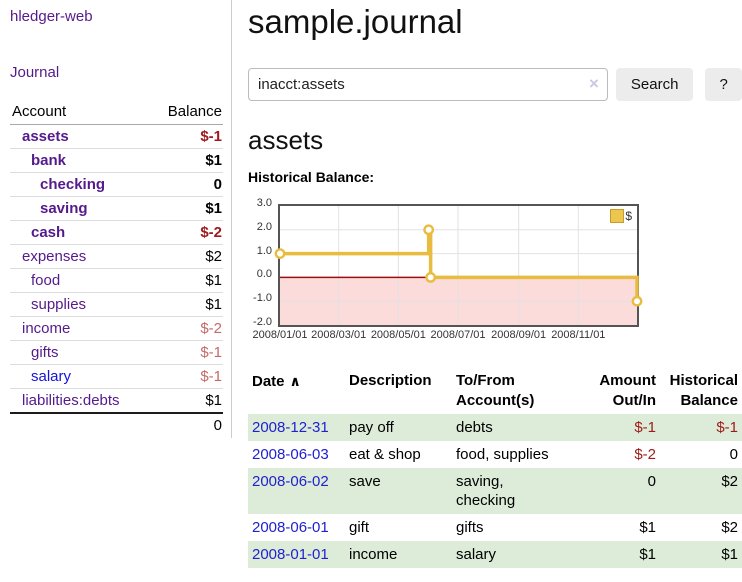 This screenshot has height=582, width=742. What do you see at coordinates (80, 114) in the screenshot?
I see `accounts-header-account: Account` at bounding box center [80, 114].